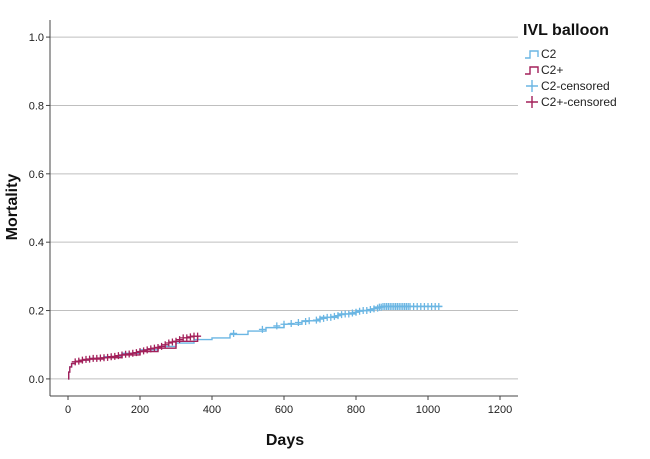  What do you see at coordinates (585, 54) in the screenshot?
I see `legend-item: C2` at bounding box center [585, 54].